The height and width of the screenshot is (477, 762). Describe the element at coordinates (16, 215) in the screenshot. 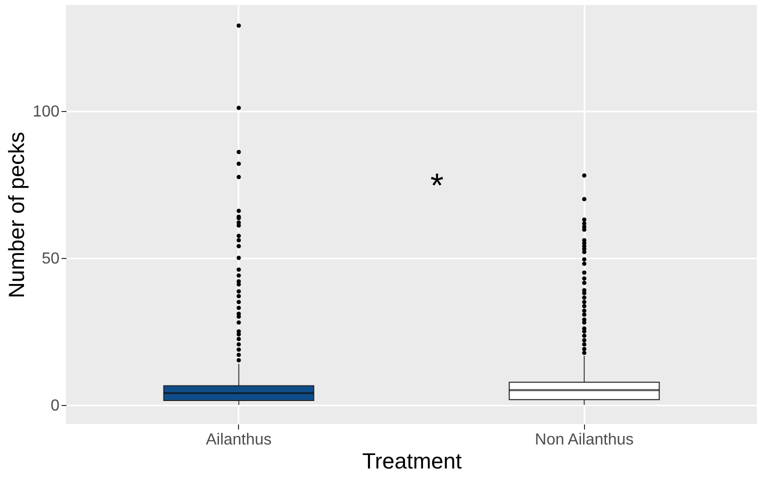

I see `y-axis-title: Number of pecks` at that location.